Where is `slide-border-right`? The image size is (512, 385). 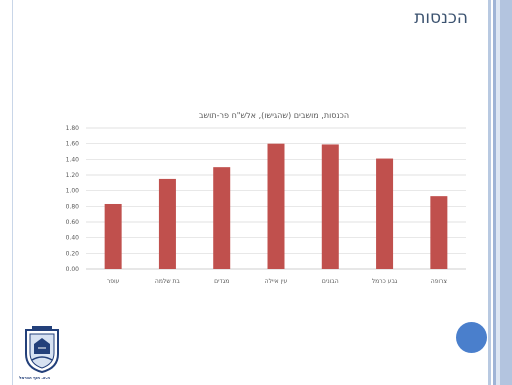
slide-border-right is located at coordinates (499, 192).